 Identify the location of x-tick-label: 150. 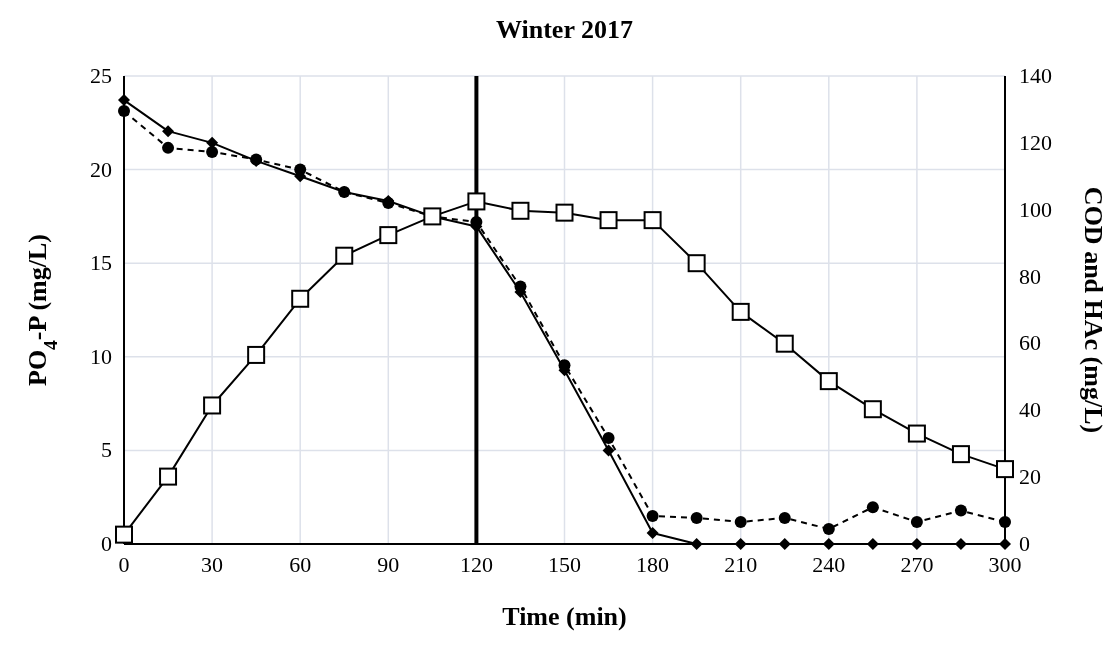
(564, 564).